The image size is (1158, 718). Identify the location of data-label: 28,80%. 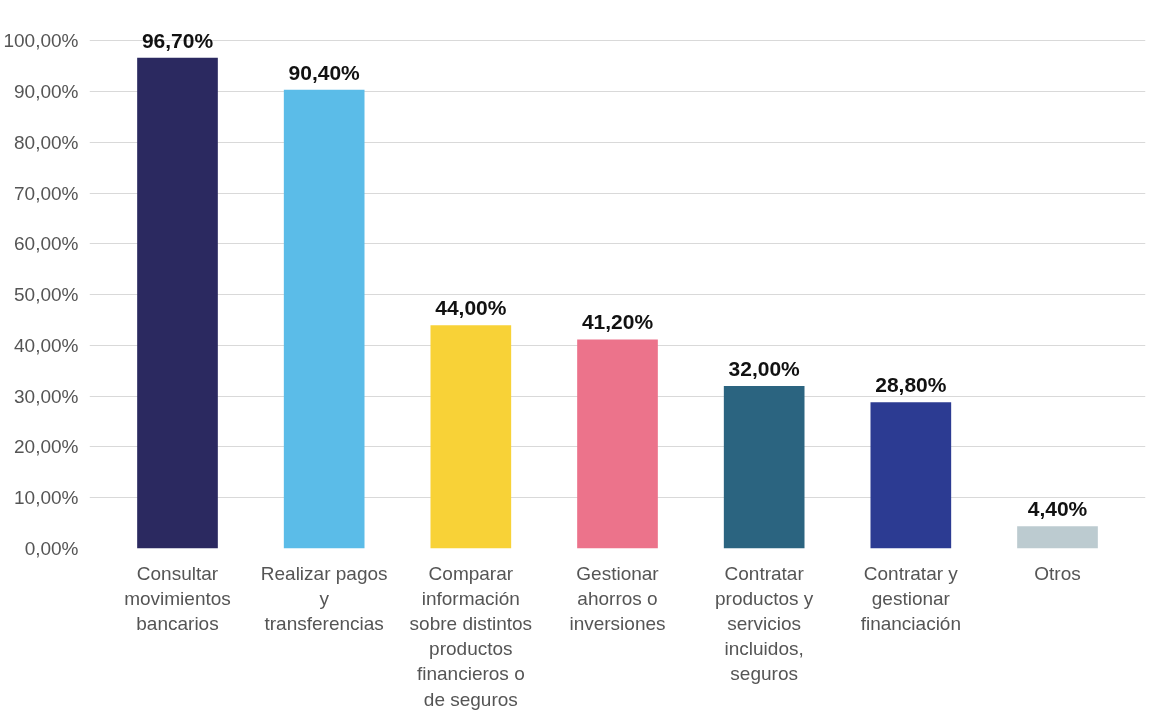
(911, 385).